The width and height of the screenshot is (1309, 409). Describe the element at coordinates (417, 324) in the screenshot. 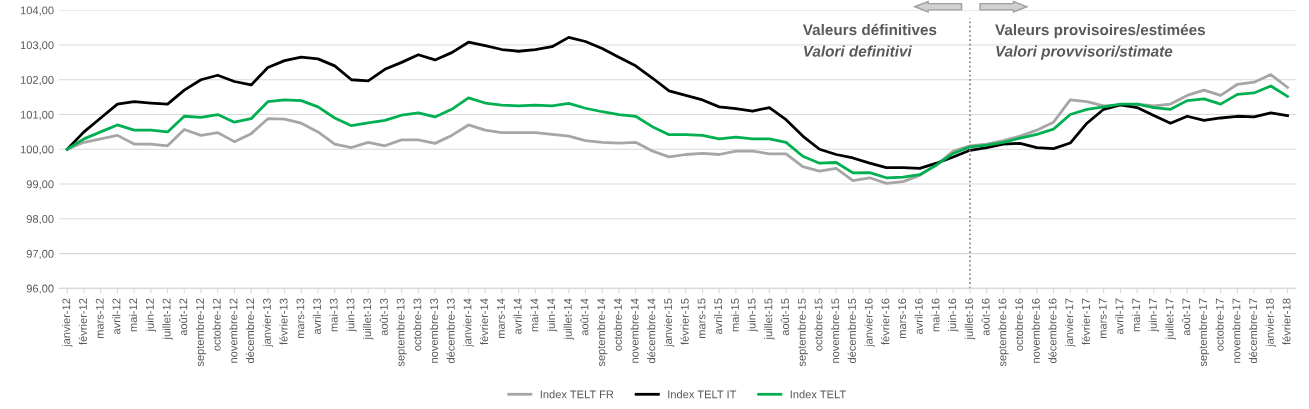

I see `x-tick-label: octobre-13` at that location.